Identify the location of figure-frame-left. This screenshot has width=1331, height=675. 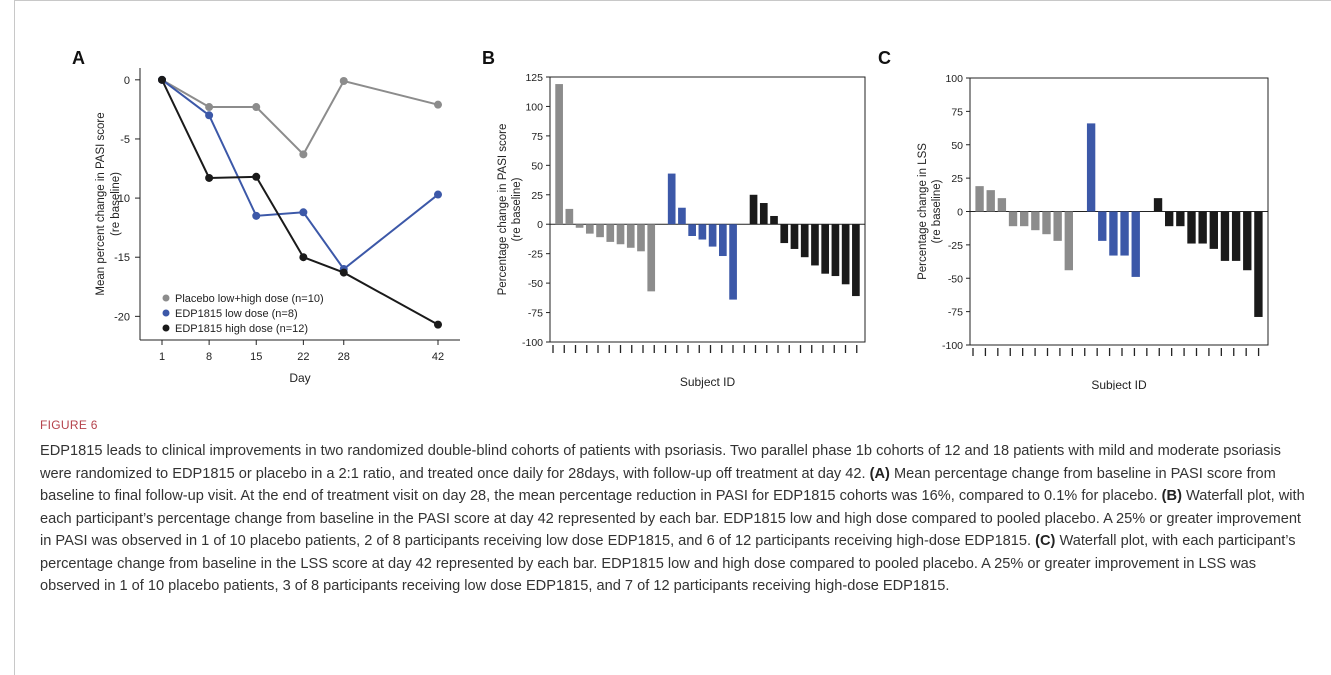
(14, 337).